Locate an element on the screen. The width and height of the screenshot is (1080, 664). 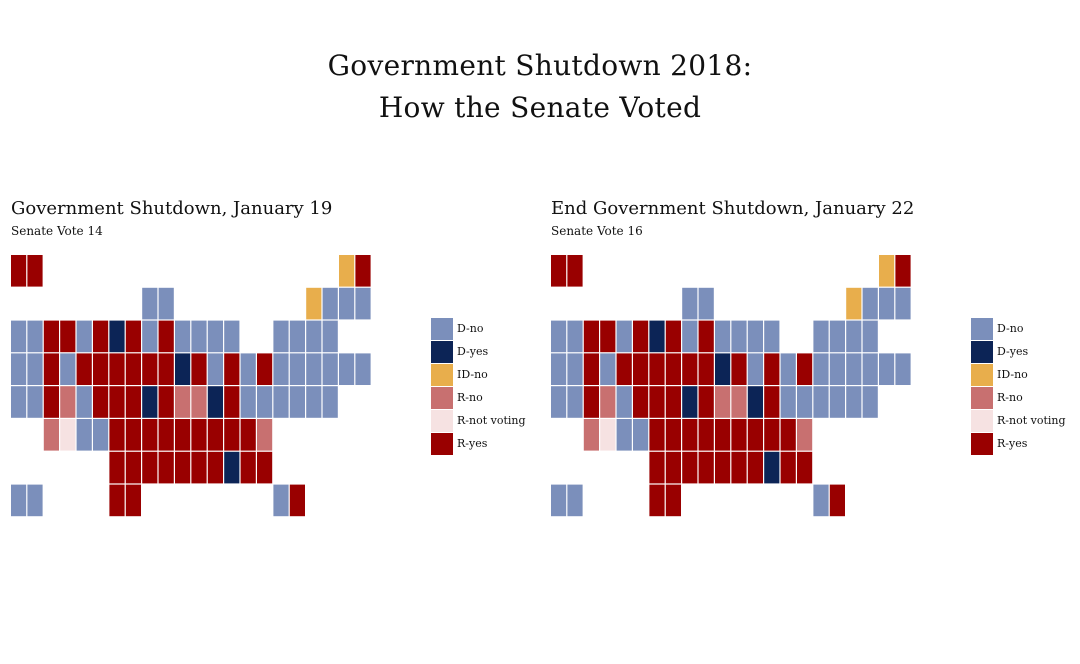
page-title-line-2: How the Senate Voted is located at coordinates (540, 107).